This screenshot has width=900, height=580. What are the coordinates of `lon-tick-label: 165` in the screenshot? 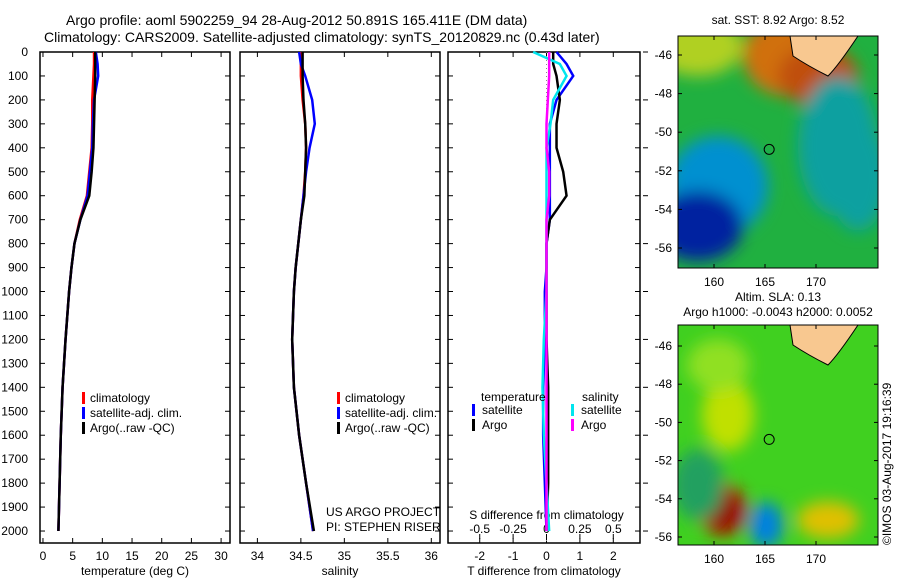 It's located at (765, 559).